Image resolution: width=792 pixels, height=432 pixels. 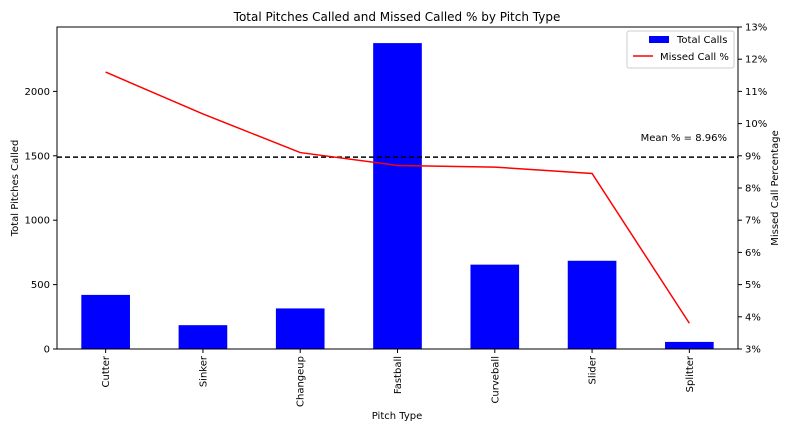 What do you see at coordinates (756, 124) in the screenshot?
I see `y-tick-label-right: 10%` at bounding box center [756, 124].